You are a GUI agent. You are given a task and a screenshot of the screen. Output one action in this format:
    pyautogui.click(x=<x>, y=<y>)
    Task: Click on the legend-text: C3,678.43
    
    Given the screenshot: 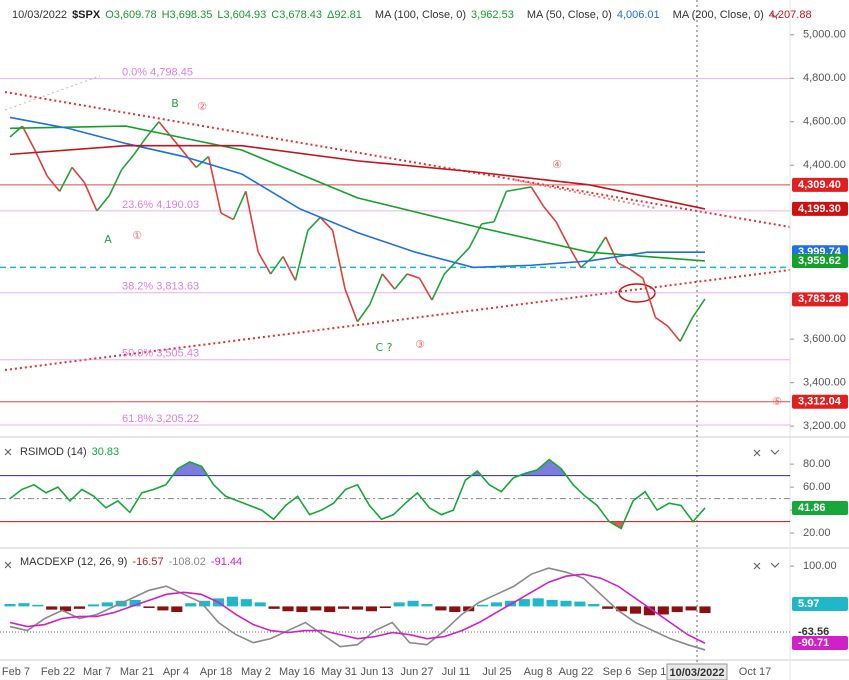 What is the action you would take?
    pyautogui.click(x=296, y=15)
    